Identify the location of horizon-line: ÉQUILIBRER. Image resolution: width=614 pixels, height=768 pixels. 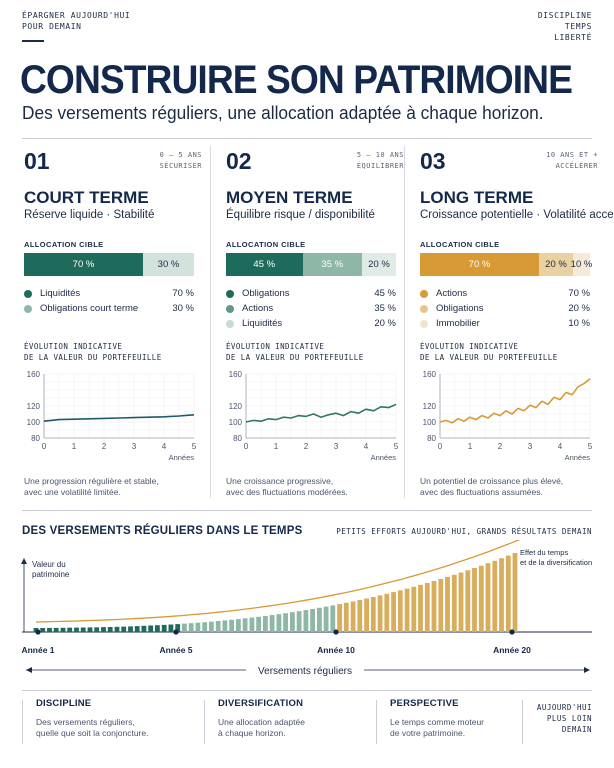
(380, 166).